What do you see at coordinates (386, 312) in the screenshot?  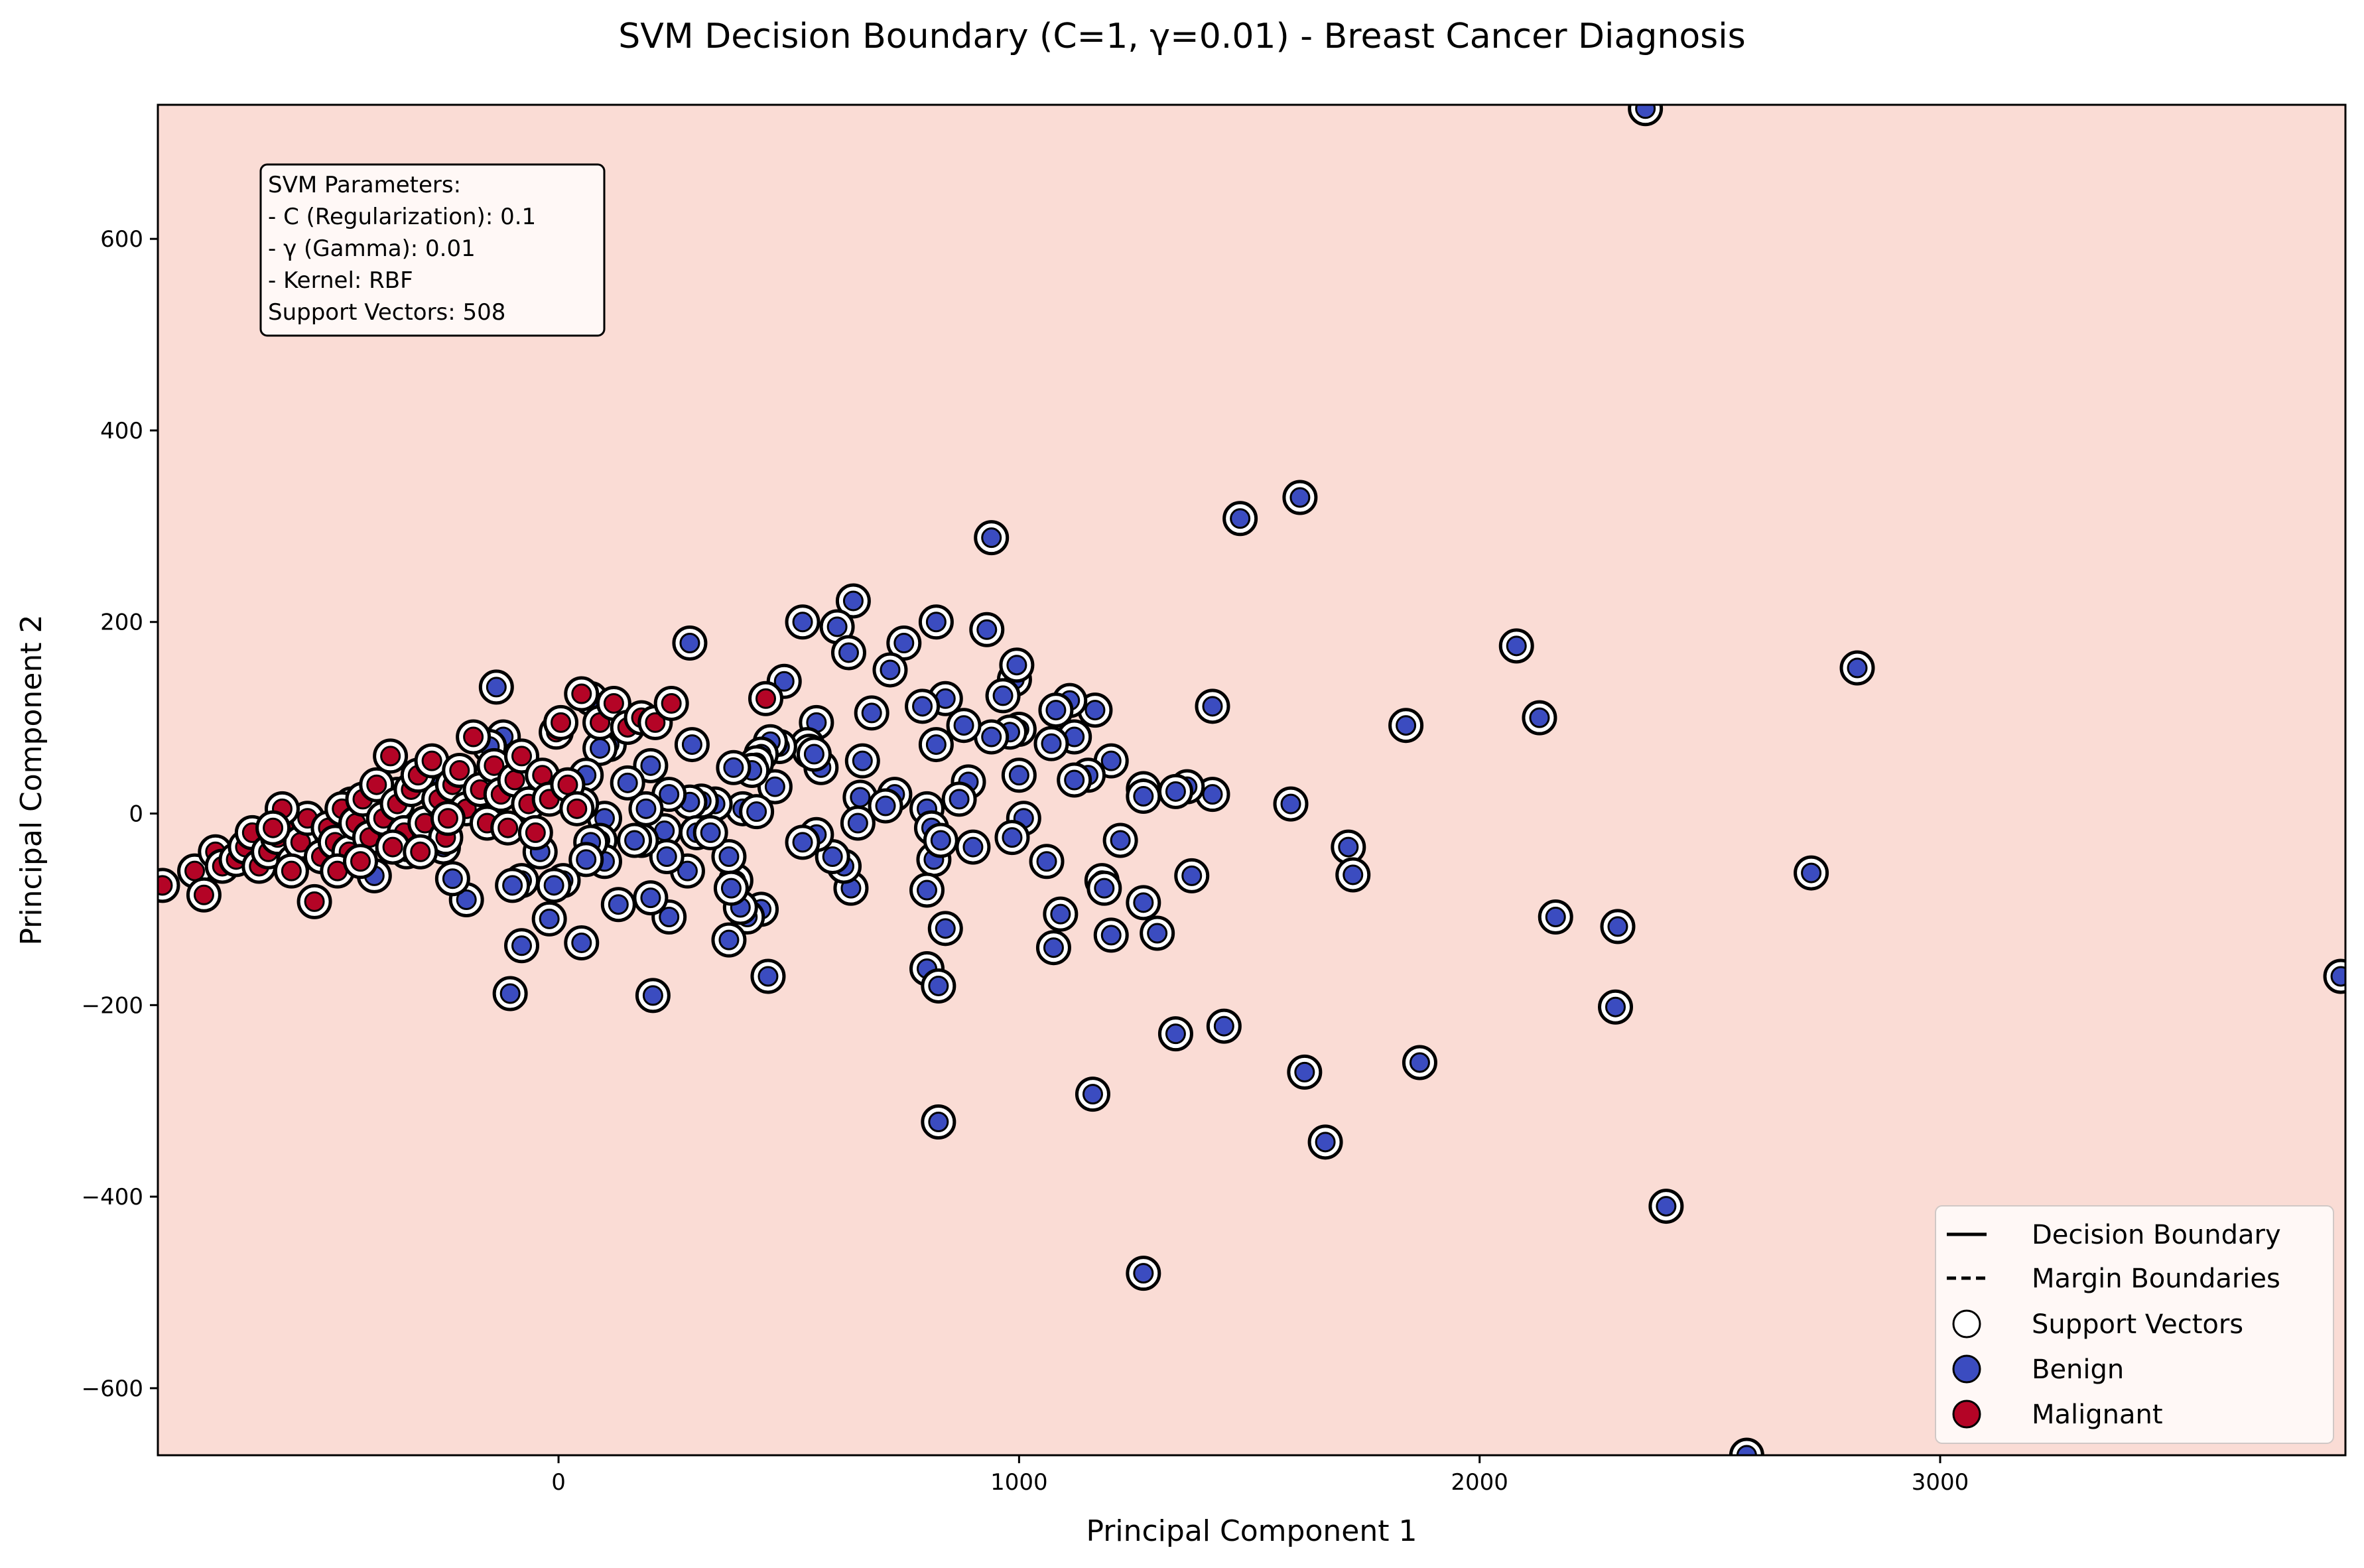 I see `info-line-5: Support Vectors: 508` at bounding box center [386, 312].